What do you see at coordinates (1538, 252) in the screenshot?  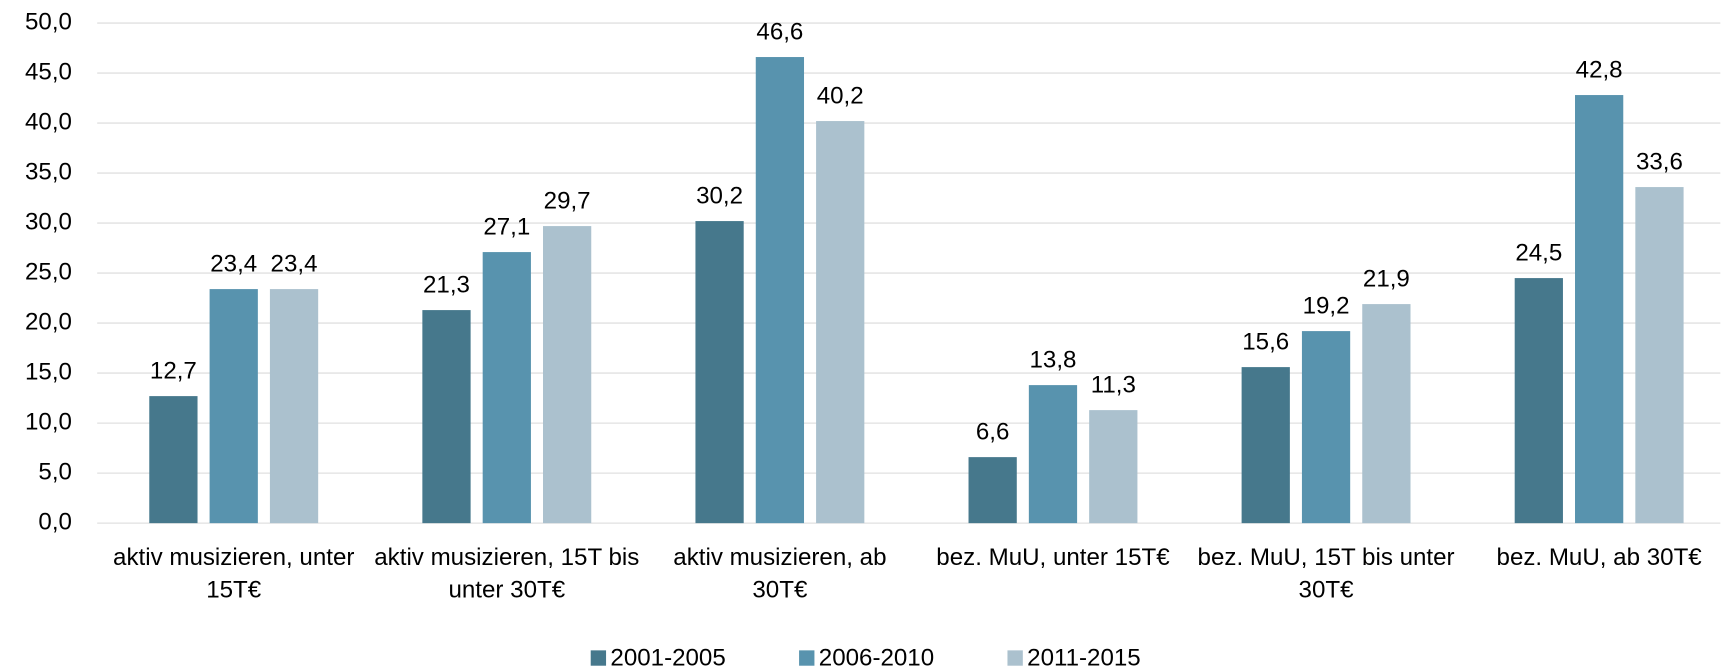 I see `data-label: 24,5` at bounding box center [1538, 252].